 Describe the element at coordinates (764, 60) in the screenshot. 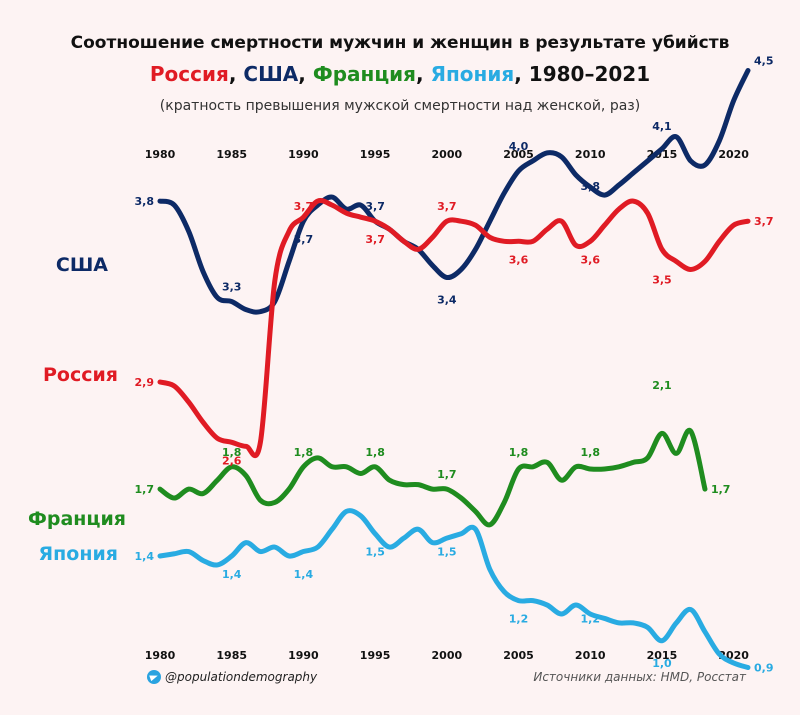

I see `data-label: 4,5` at that location.